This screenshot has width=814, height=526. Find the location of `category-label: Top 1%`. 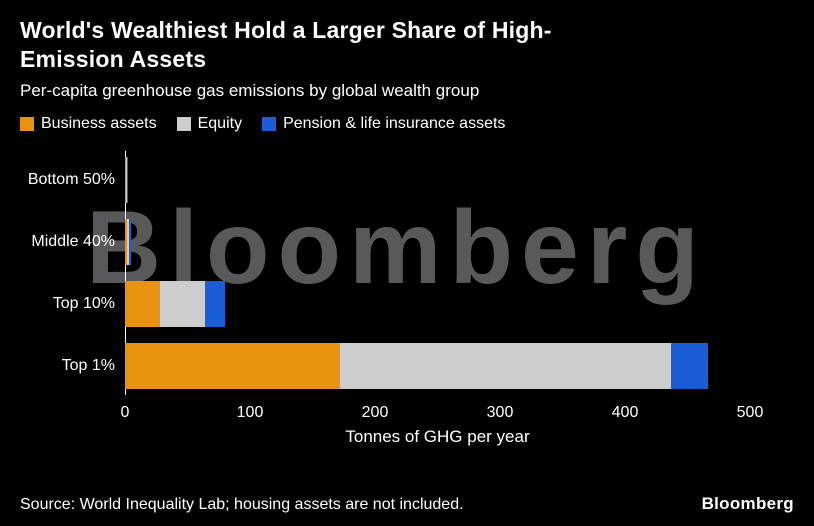

category-label: Top 1% is located at coordinates (88, 365).